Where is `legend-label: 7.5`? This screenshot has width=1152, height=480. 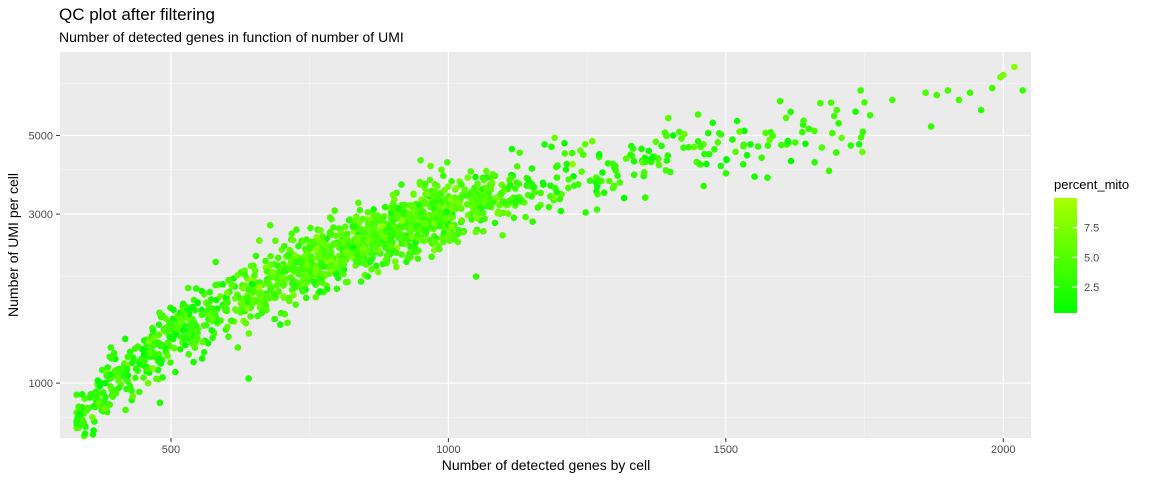 legend-label: 7.5 is located at coordinates (1091, 229).